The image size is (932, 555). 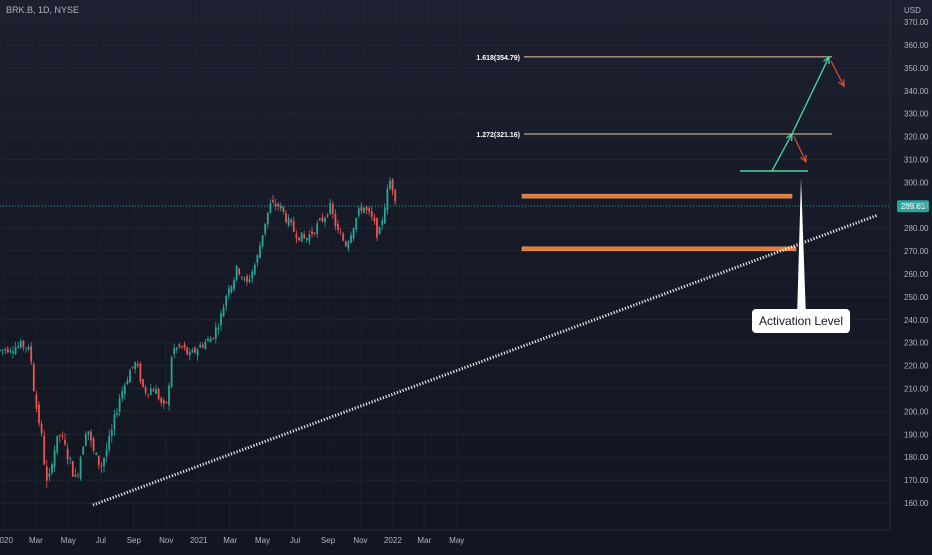 What do you see at coordinates (295, 540) in the screenshot?
I see `x-tick-label: Jul` at bounding box center [295, 540].